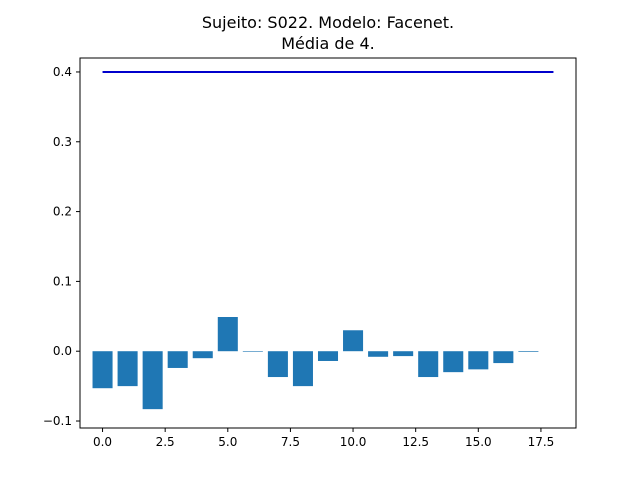 The height and width of the screenshot is (480, 640). Describe the element at coordinates (541, 442) in the screenshot. I see `x-tick-label-7: 17.5` at that location.